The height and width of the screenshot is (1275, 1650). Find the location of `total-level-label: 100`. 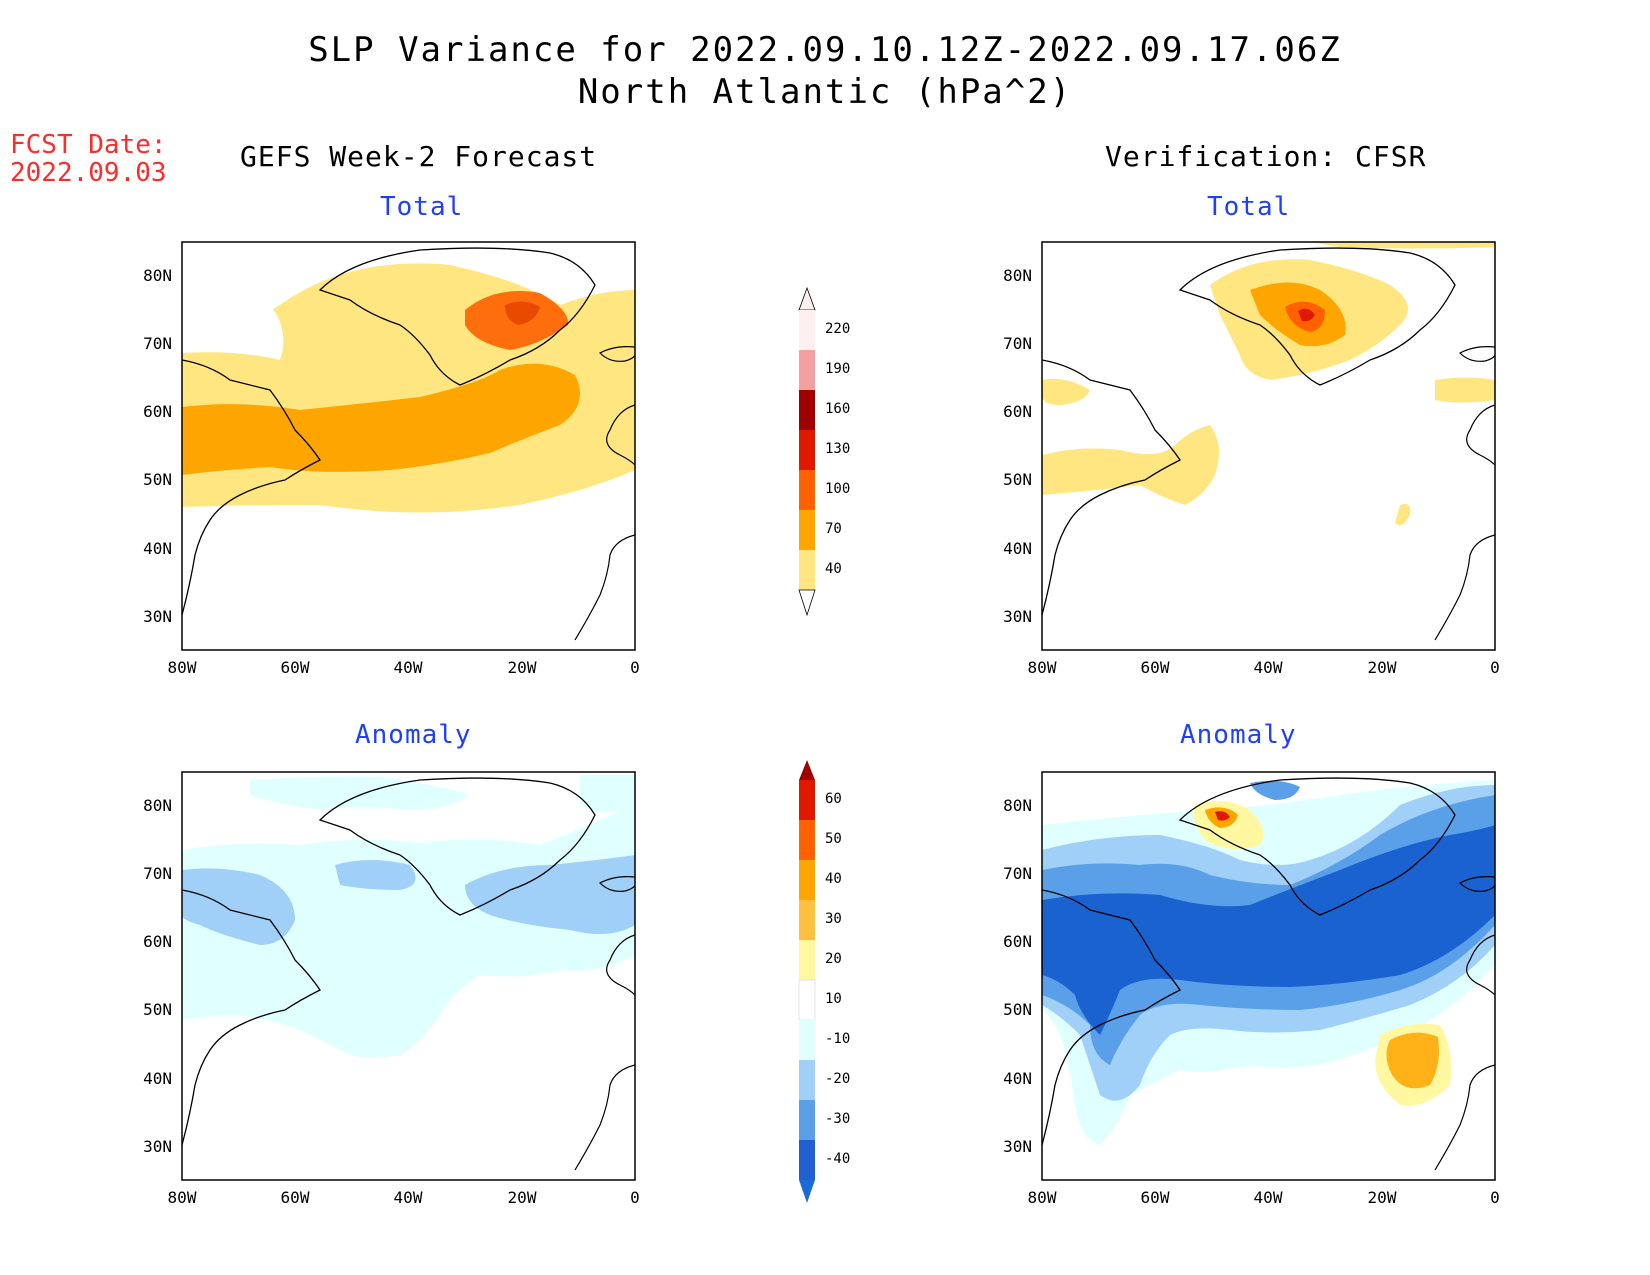

total-level-label: 100 is located at coordinates (837, 489).